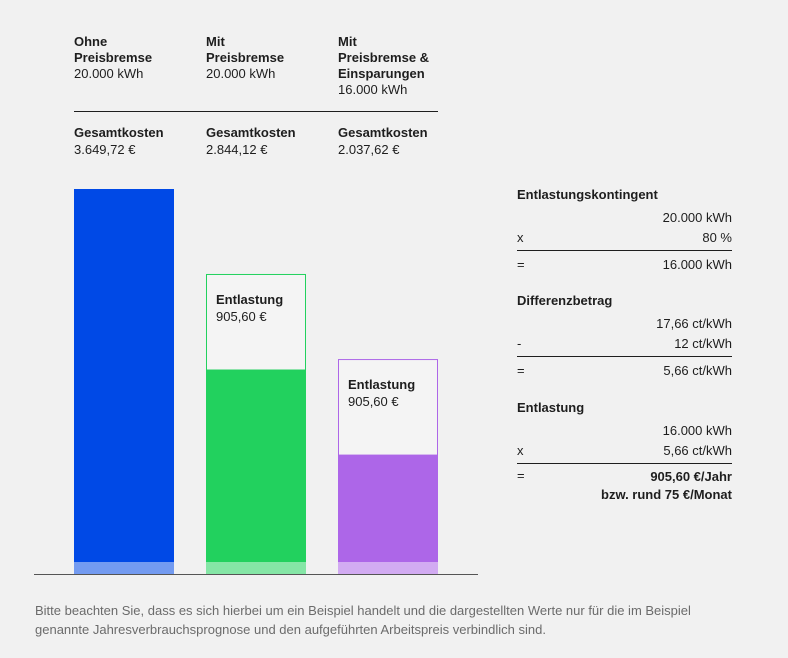 The width and height of the screenshot is (788, 658). Describe the element at coordinates (703, 343) in the screenshot. I see `calc-line: 12 ct/kWh` at that location.